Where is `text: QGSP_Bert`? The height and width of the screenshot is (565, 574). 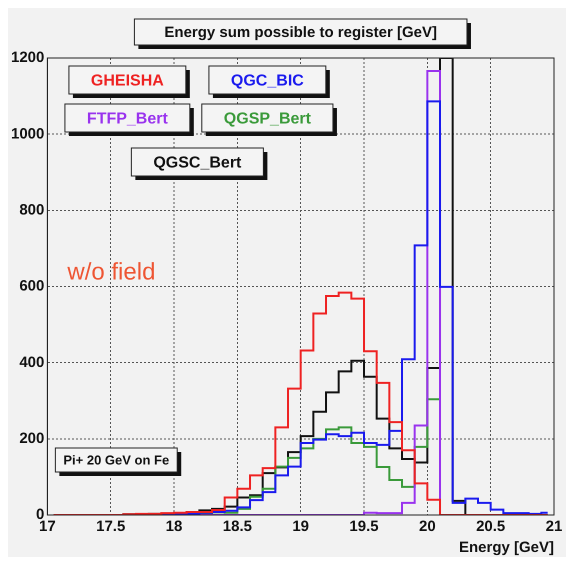 text: QGSP_Bert is located at coordinates (268, 119).